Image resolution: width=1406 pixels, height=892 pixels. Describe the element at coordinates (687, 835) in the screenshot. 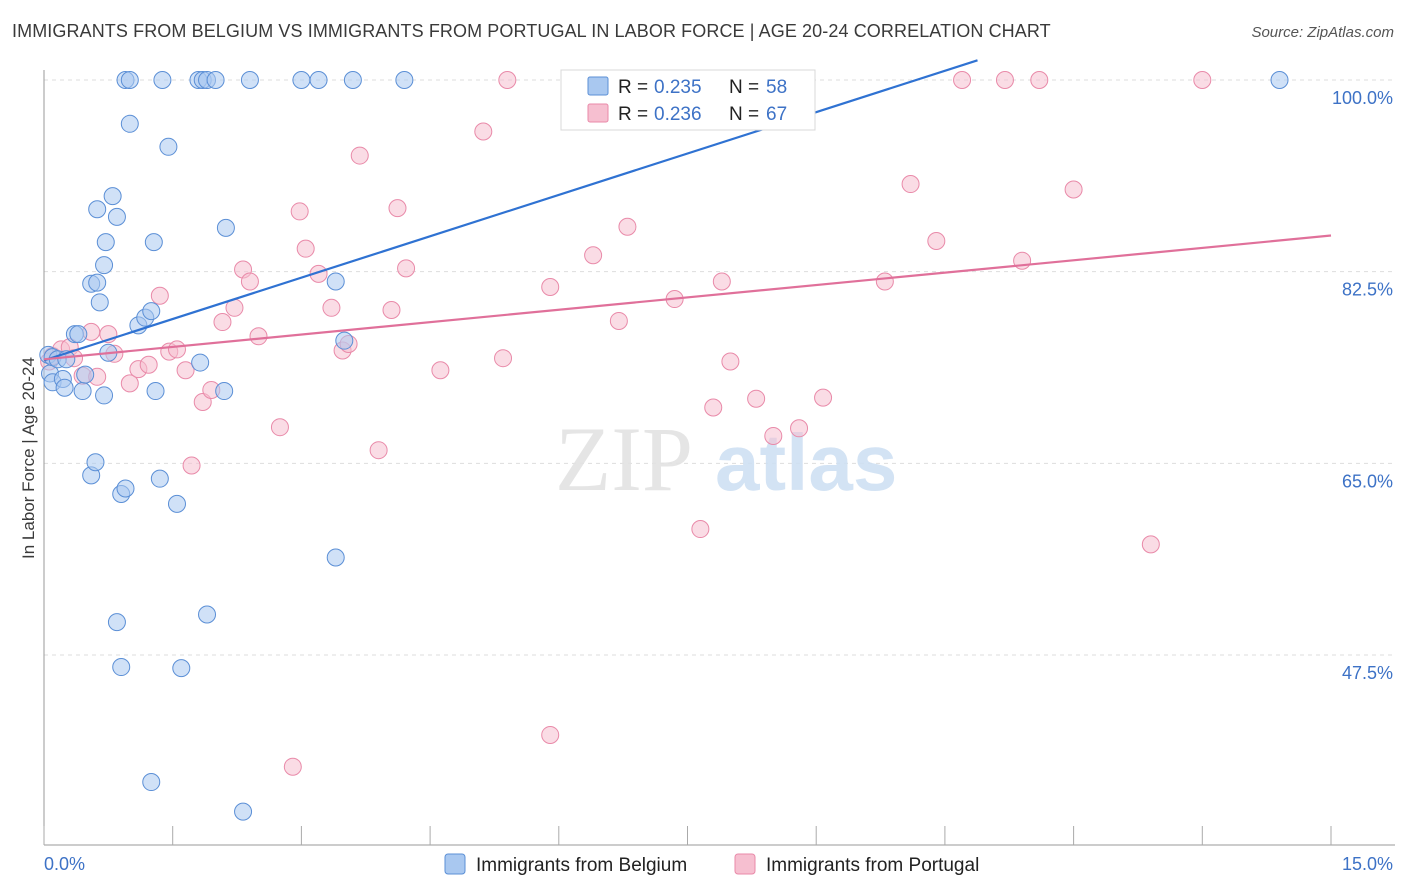

I see `x-ticks` at that location.